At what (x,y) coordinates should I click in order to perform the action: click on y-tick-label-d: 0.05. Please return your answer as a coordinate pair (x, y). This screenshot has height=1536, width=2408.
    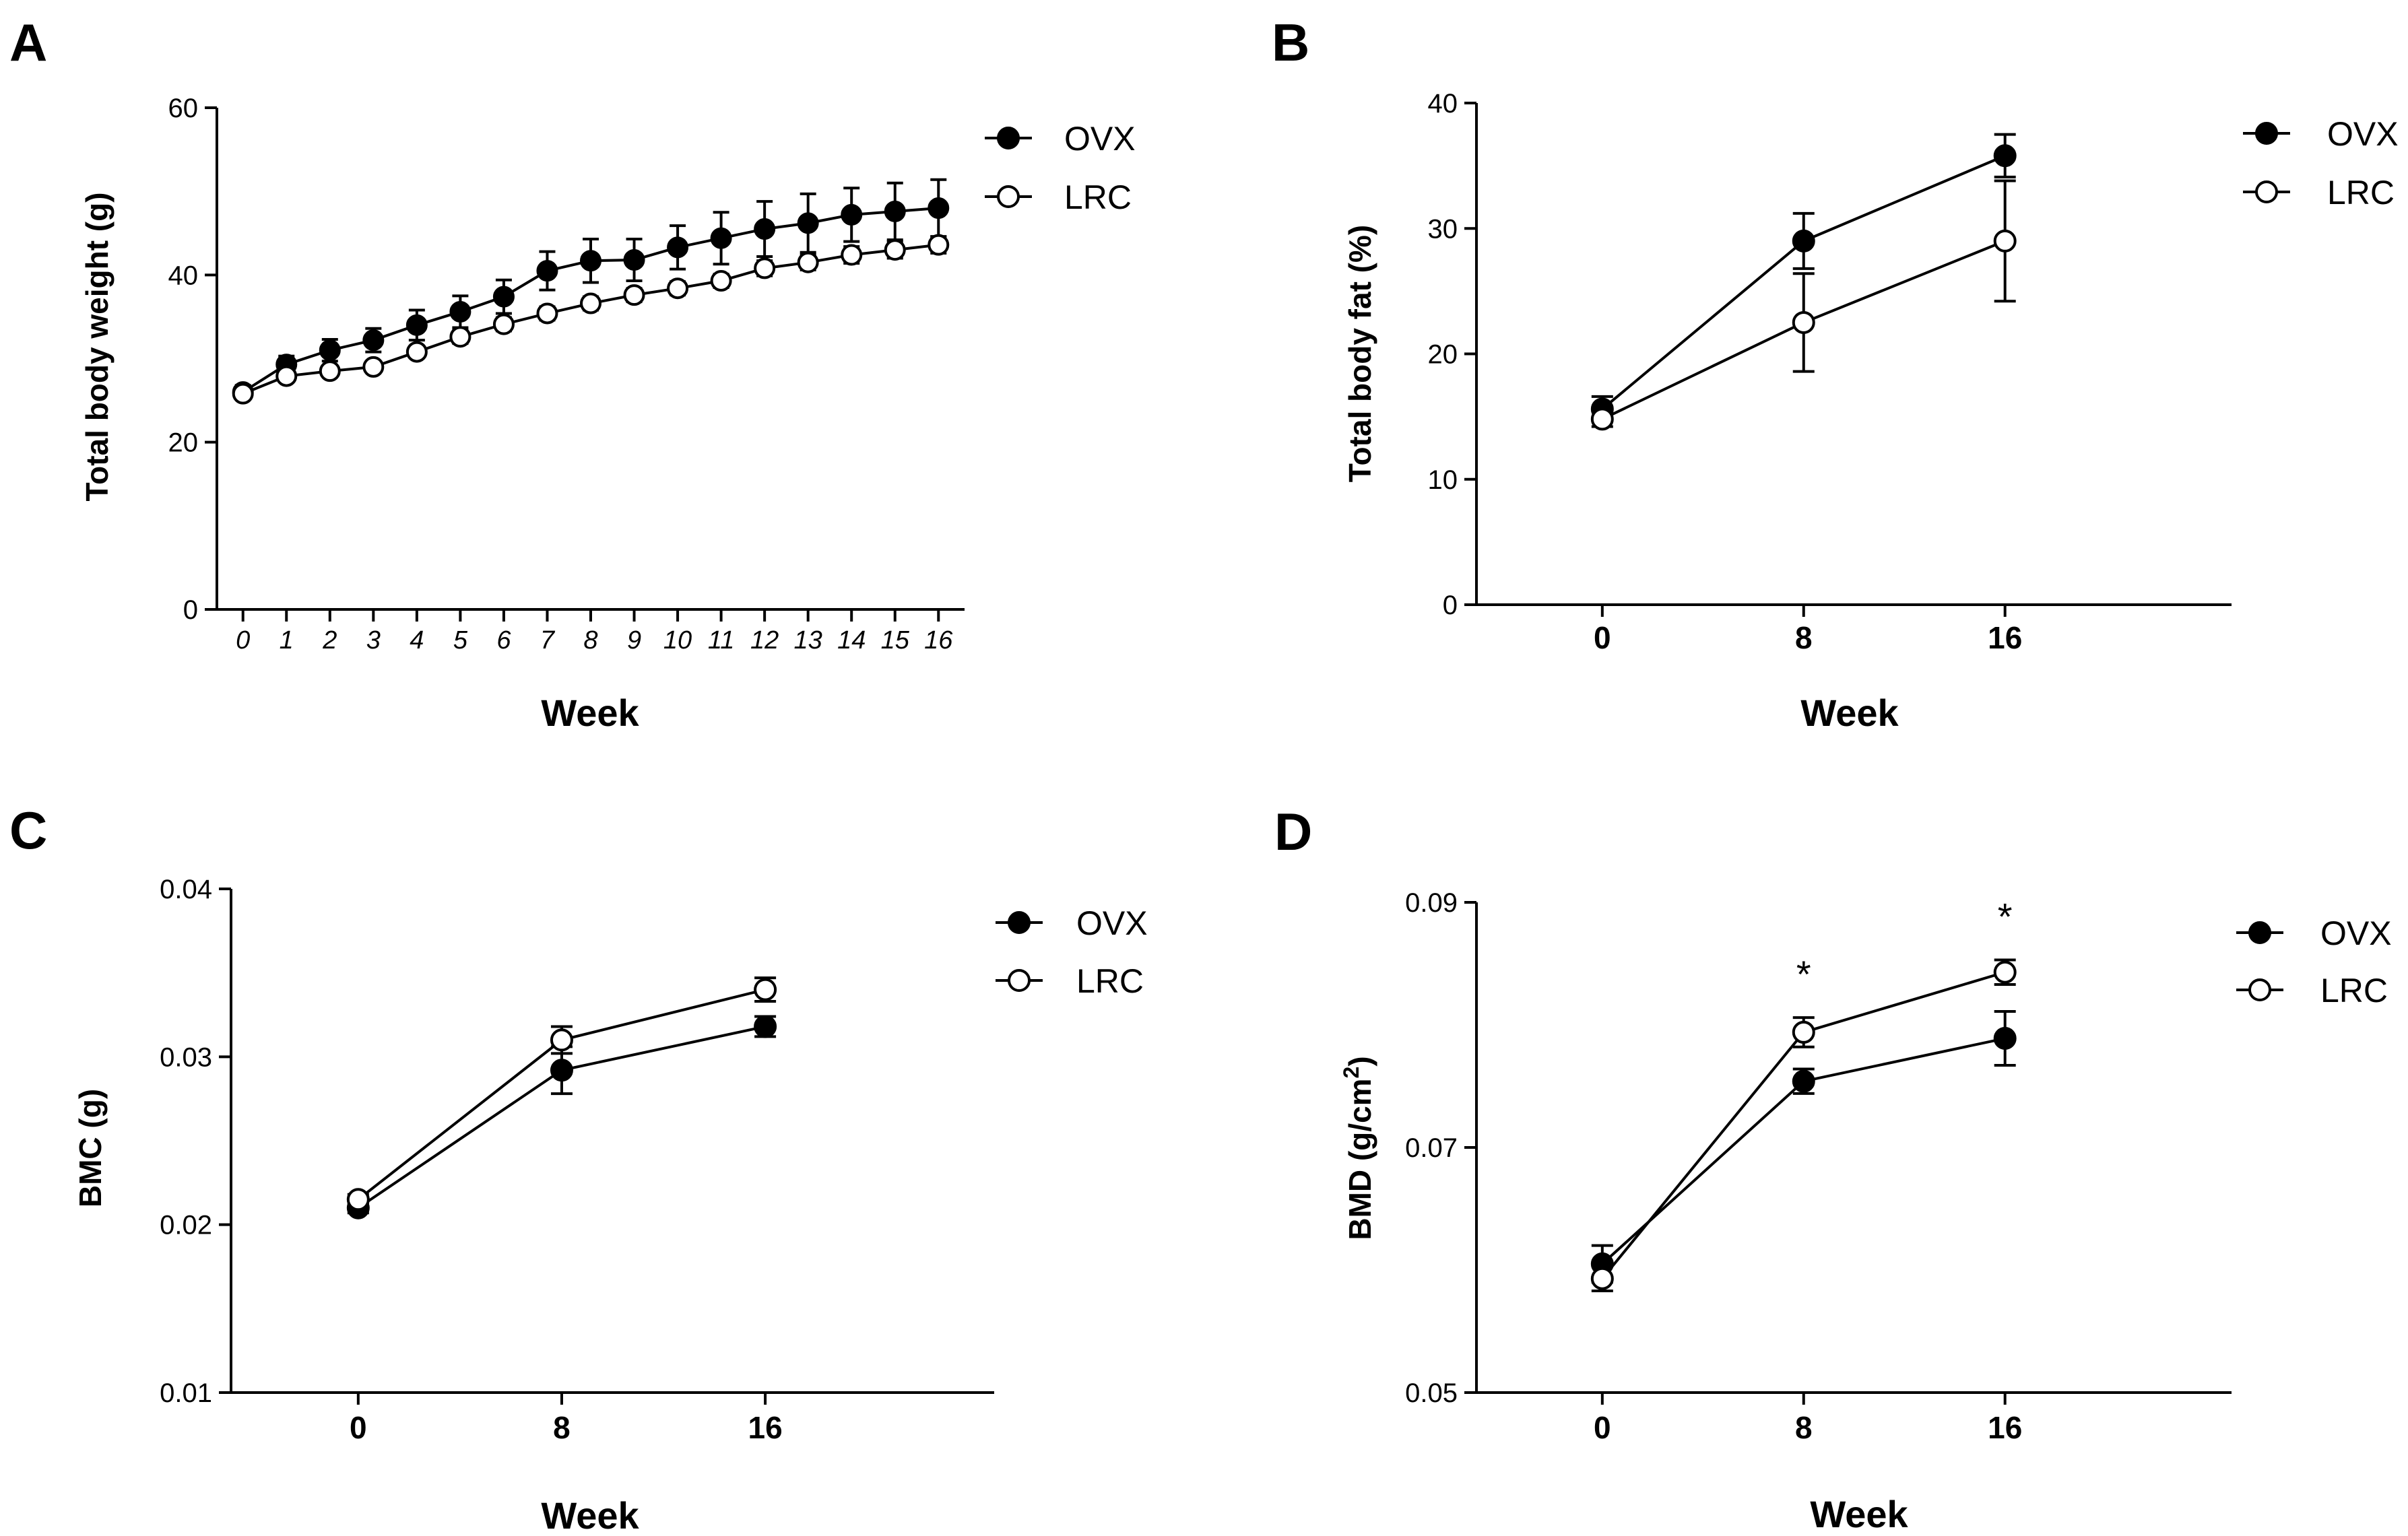
    Looking at the image, I should click on (1431, 1393).